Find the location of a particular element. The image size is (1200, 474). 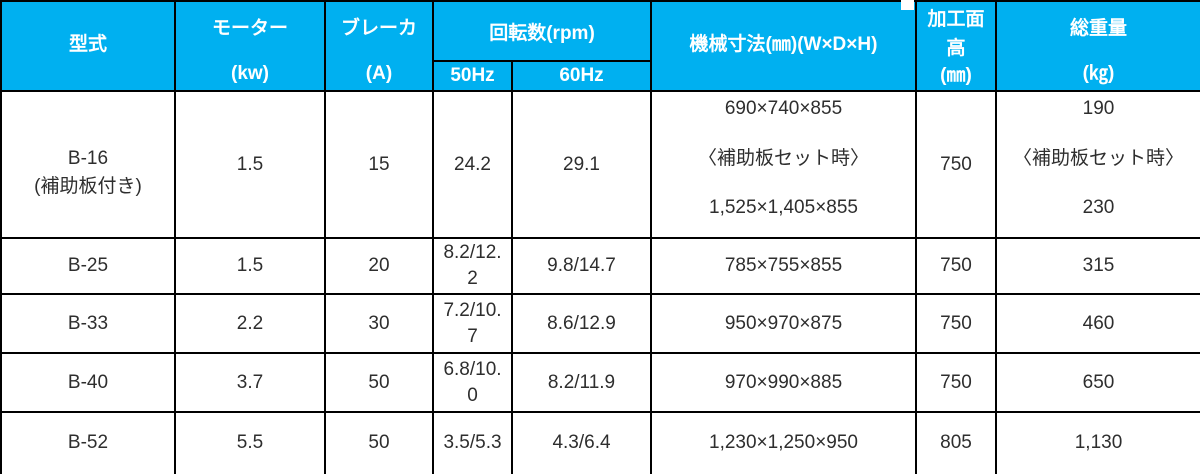

cell-breaker: 30 is located at coordinates (379, 323).